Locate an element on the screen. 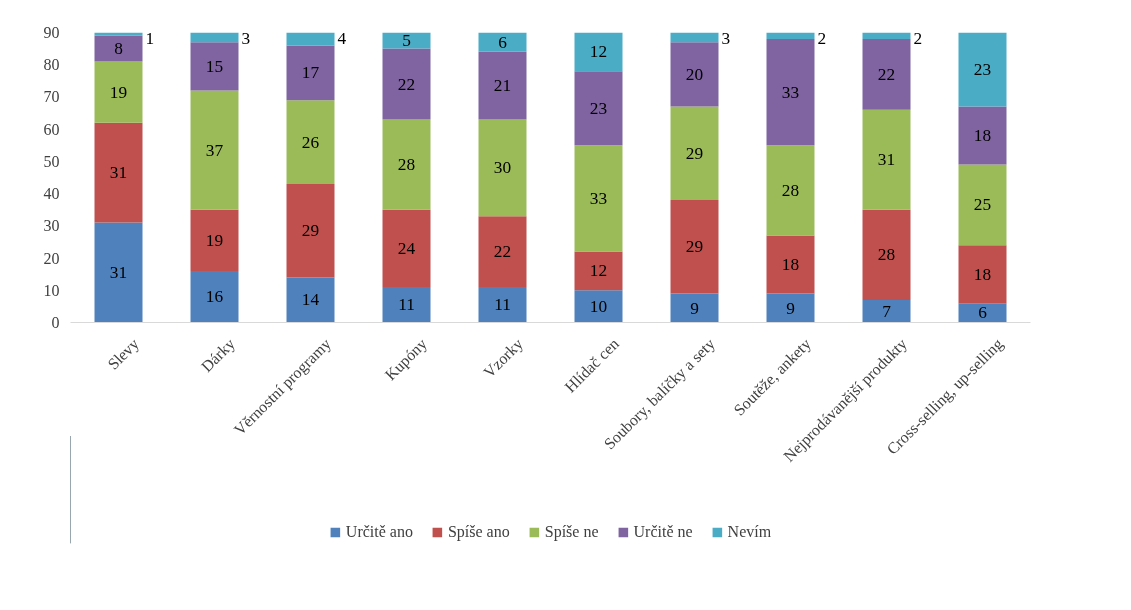  y-tick-label: 10 is located at coordinates (51, 290).